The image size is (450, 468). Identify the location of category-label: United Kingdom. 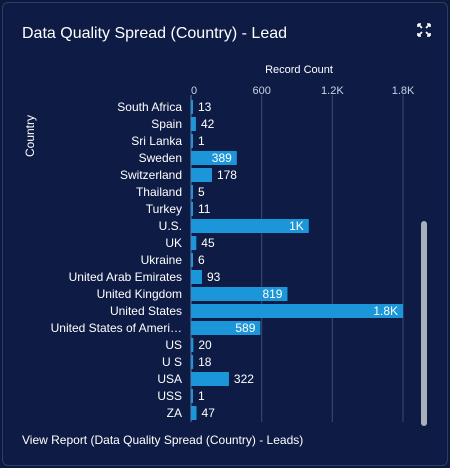
(139, 294).